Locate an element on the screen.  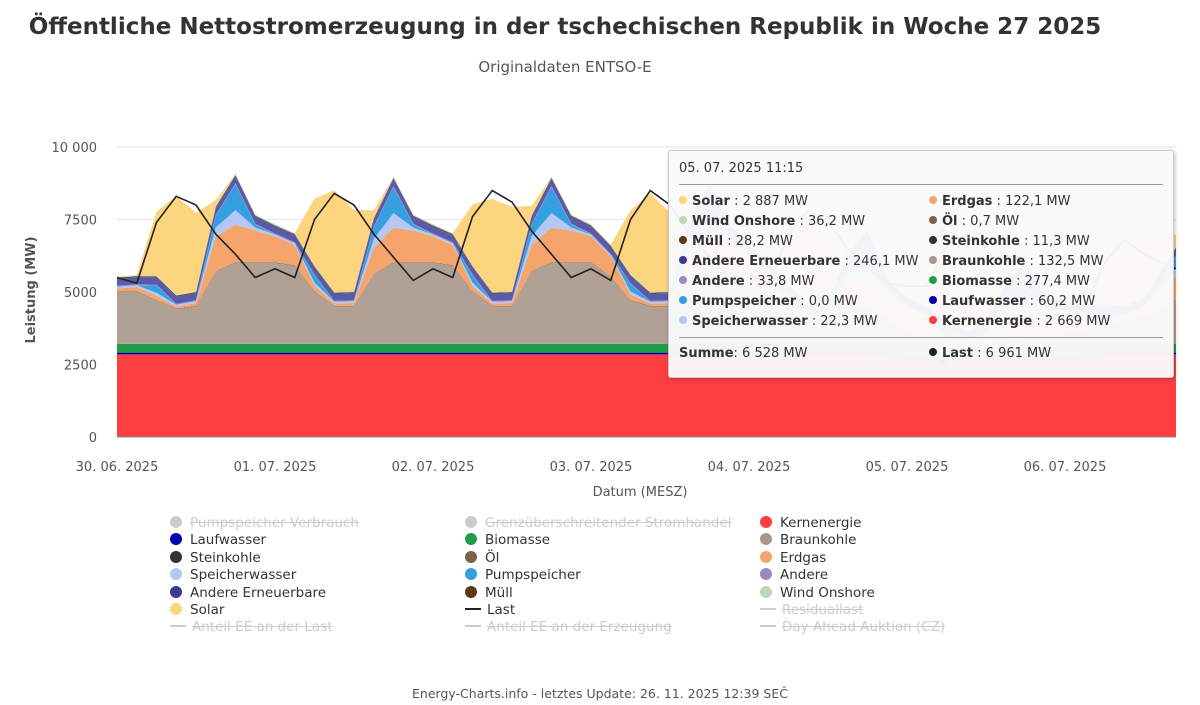
tooltip-label: Kernenergie is located at coordinates (987, 321).